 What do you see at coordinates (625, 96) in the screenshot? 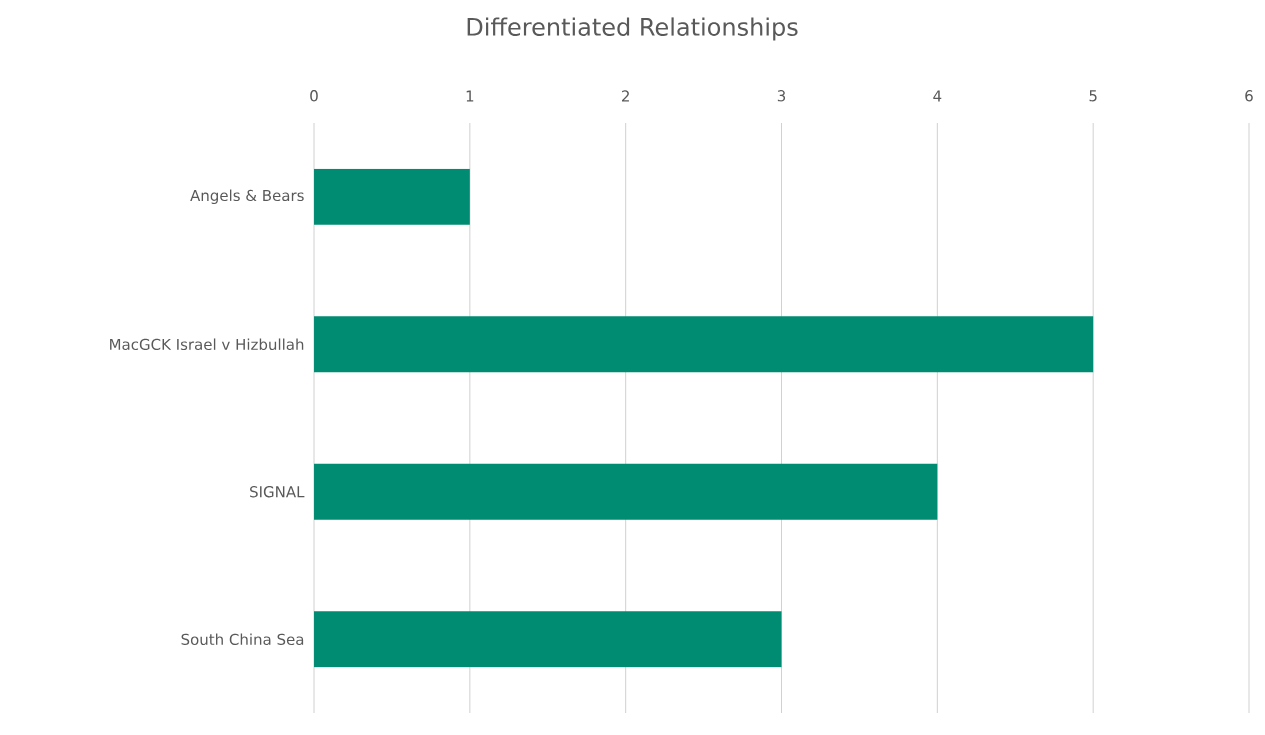
I see `x-tick-label: 2` at bounding box center [625, 96].